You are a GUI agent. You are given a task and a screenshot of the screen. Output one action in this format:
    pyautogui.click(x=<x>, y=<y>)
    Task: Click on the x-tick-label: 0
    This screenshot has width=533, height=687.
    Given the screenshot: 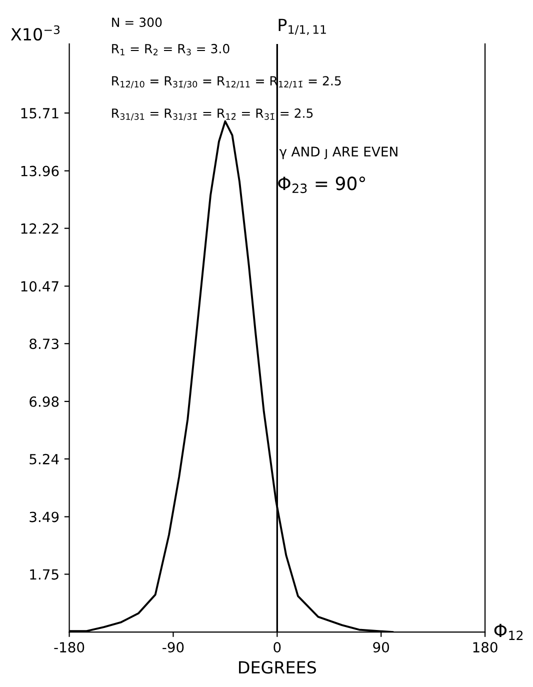 What is the action you would take?
    pyautogui.click(x=277, y=647)
    